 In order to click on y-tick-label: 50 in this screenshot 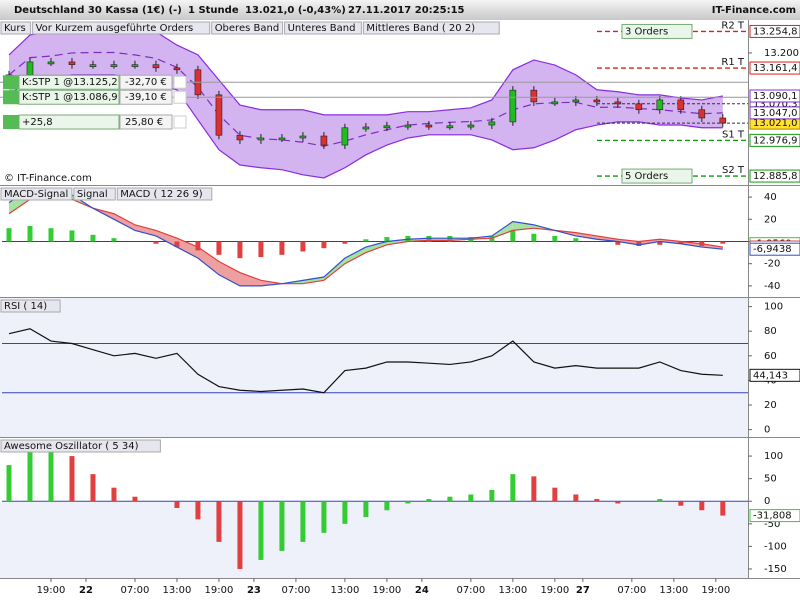, I will do `click(770, 479)`.